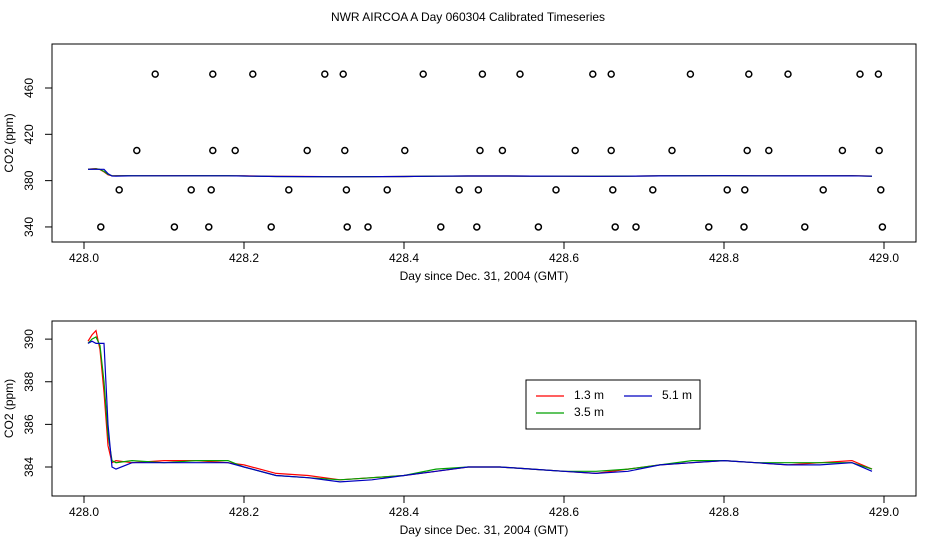 The height and width of the screenshot is (540, 936). I want to click on series-line, so click(480, 173).